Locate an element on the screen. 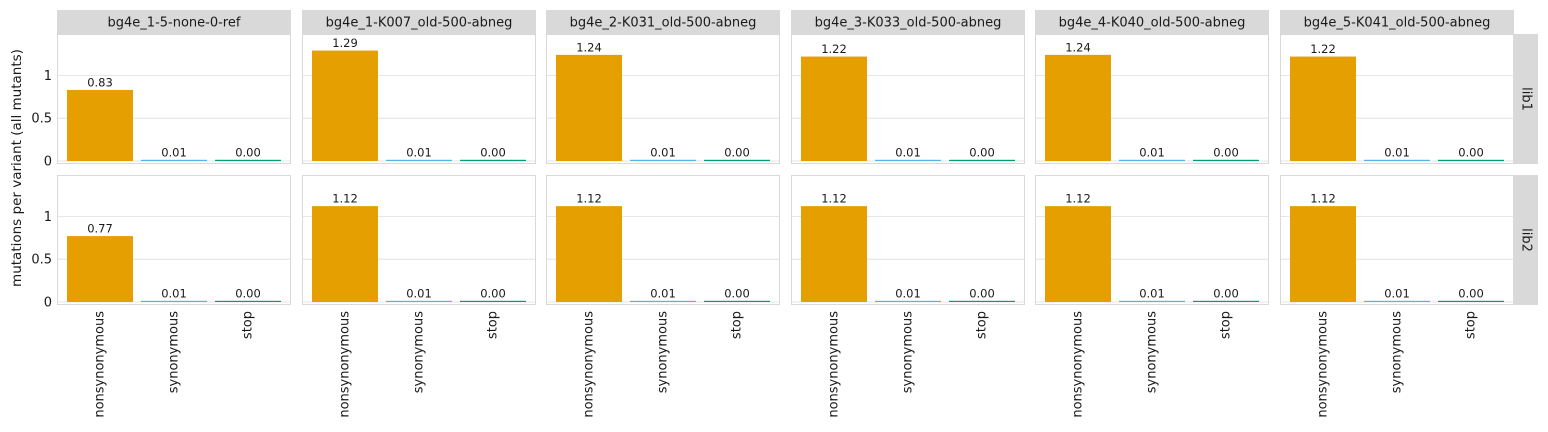 The height and width of the screenshot is (432, 1548). row-strip-label: lib1 is located at coordinates (1526, 99).